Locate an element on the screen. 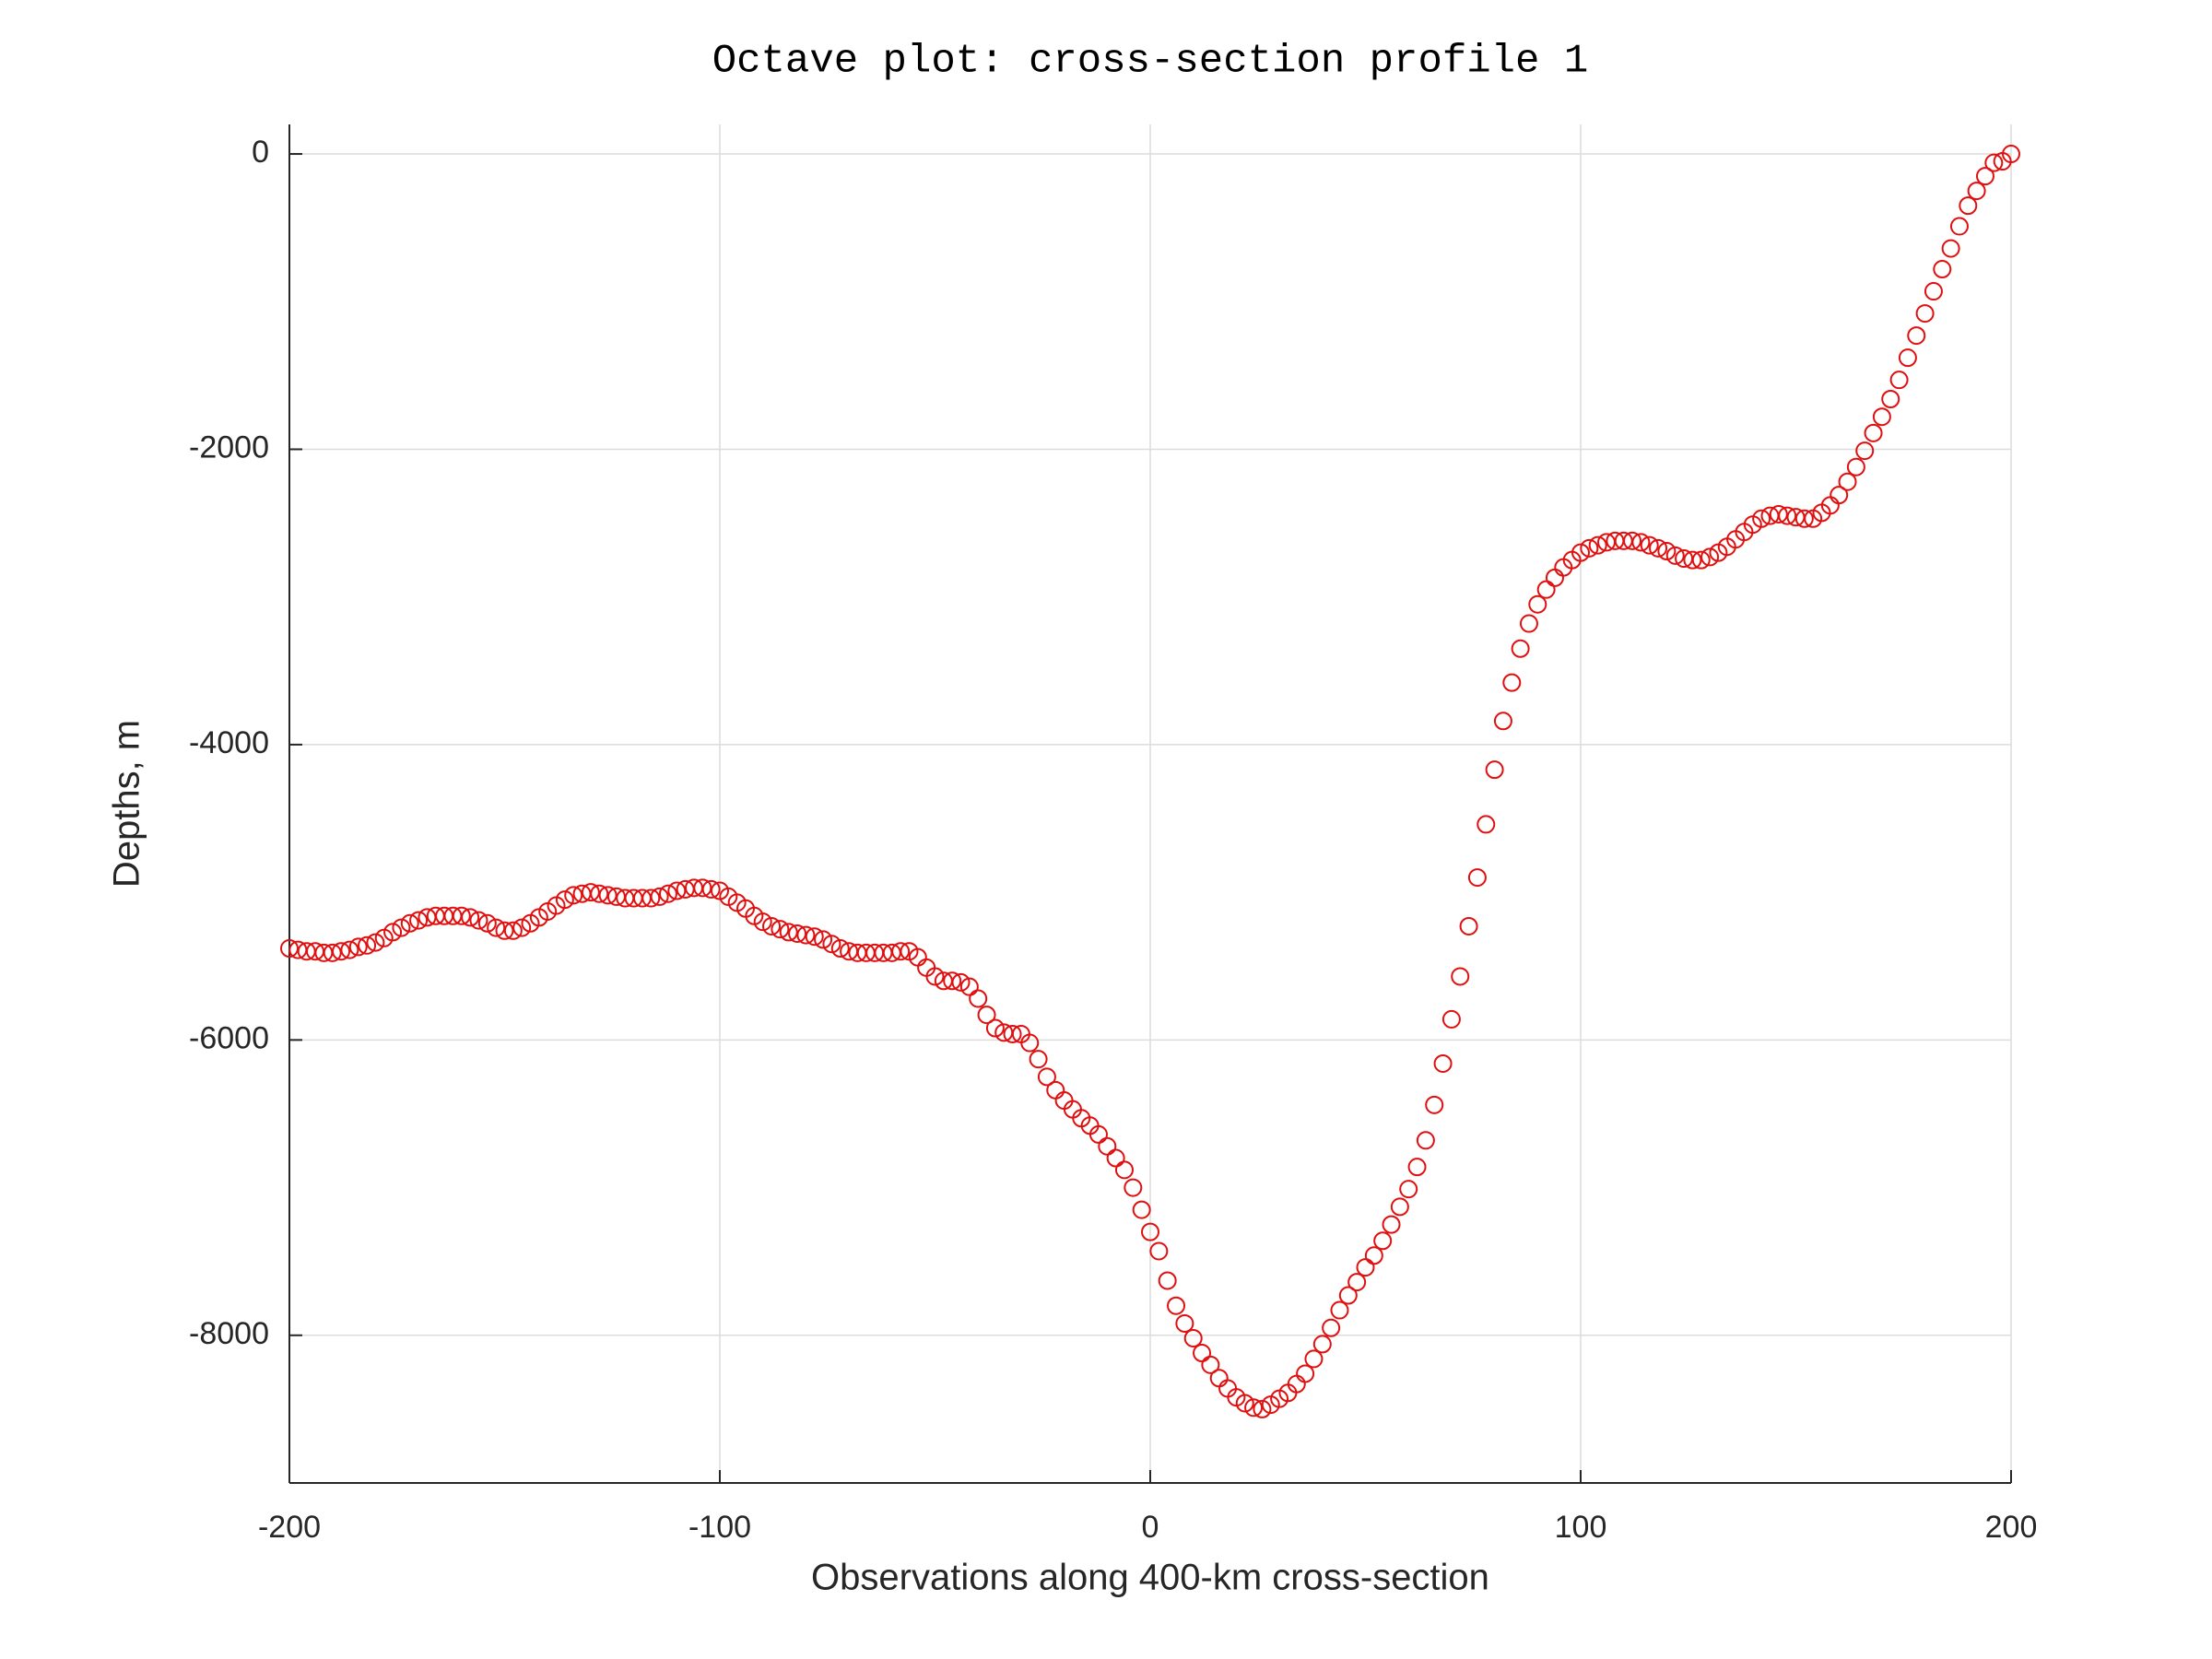 Image resolution: width=2212 pixels, height=1659 pixels. y-tick-label: -4000 is located at coordinates (229, 742).